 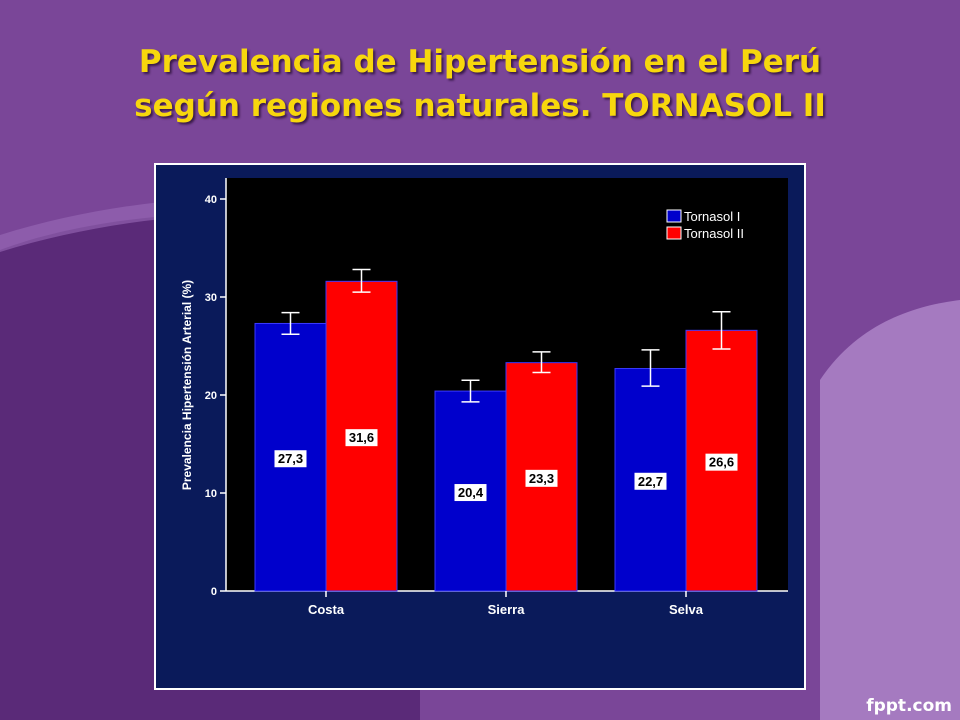 I want to click on data-label: 22,7, so click(x=650, y=481).